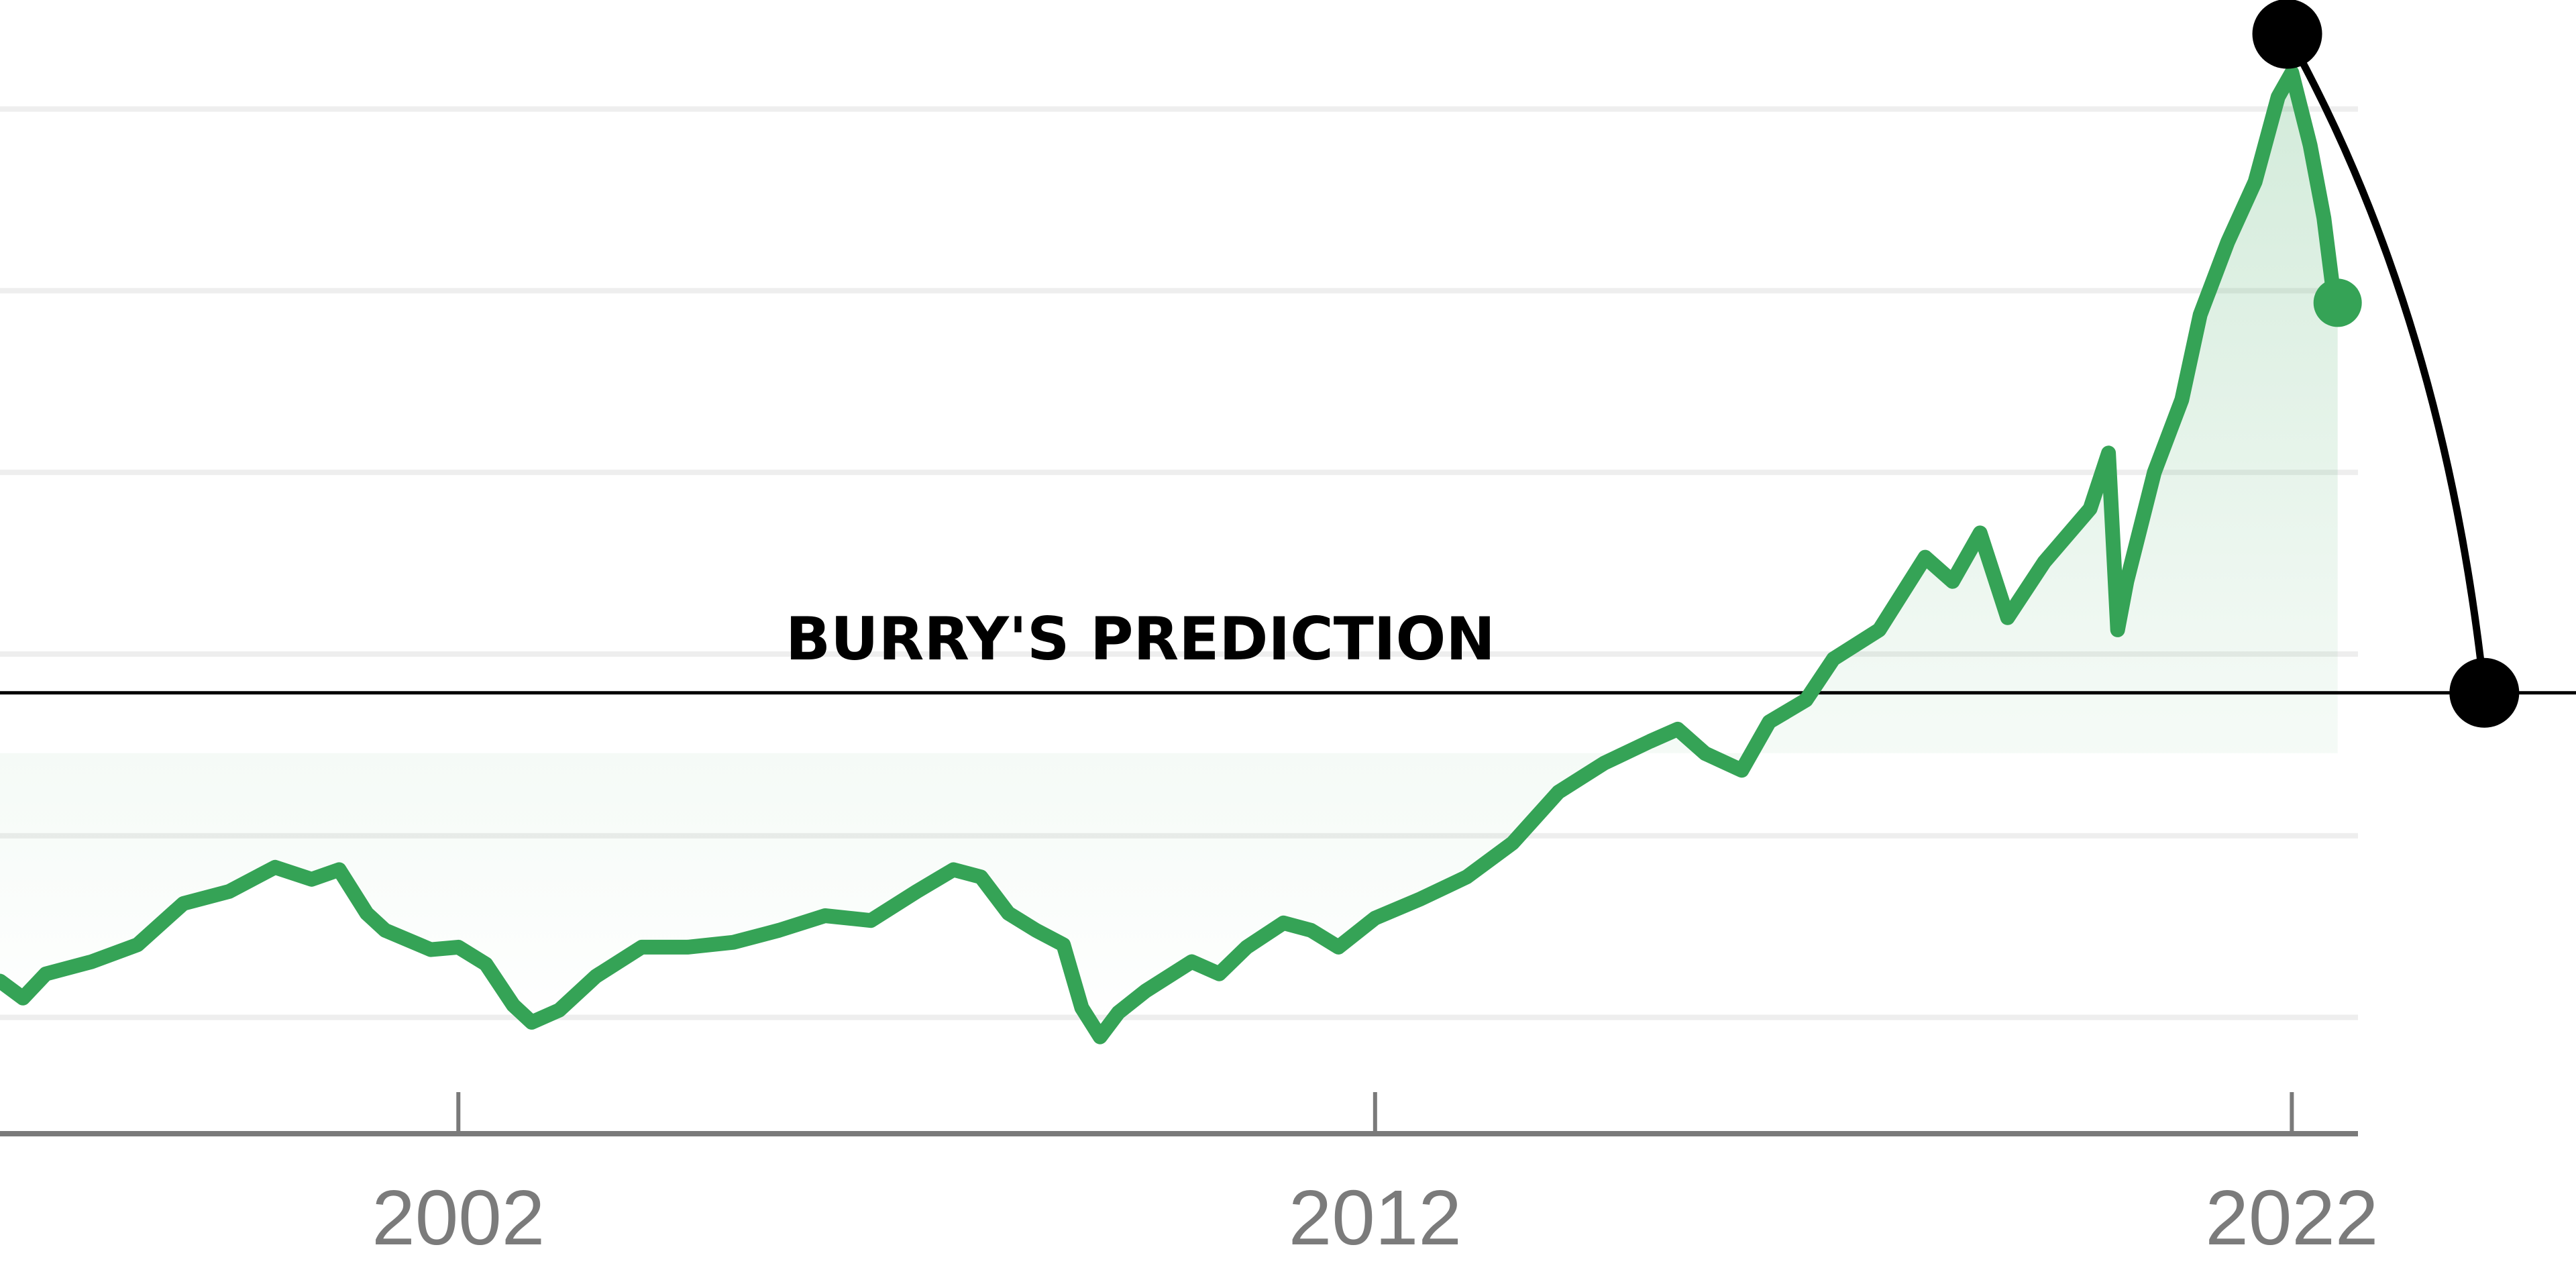 The image size is (2576, 1288). I want to click on annotation-layer, so click(2386, 364).